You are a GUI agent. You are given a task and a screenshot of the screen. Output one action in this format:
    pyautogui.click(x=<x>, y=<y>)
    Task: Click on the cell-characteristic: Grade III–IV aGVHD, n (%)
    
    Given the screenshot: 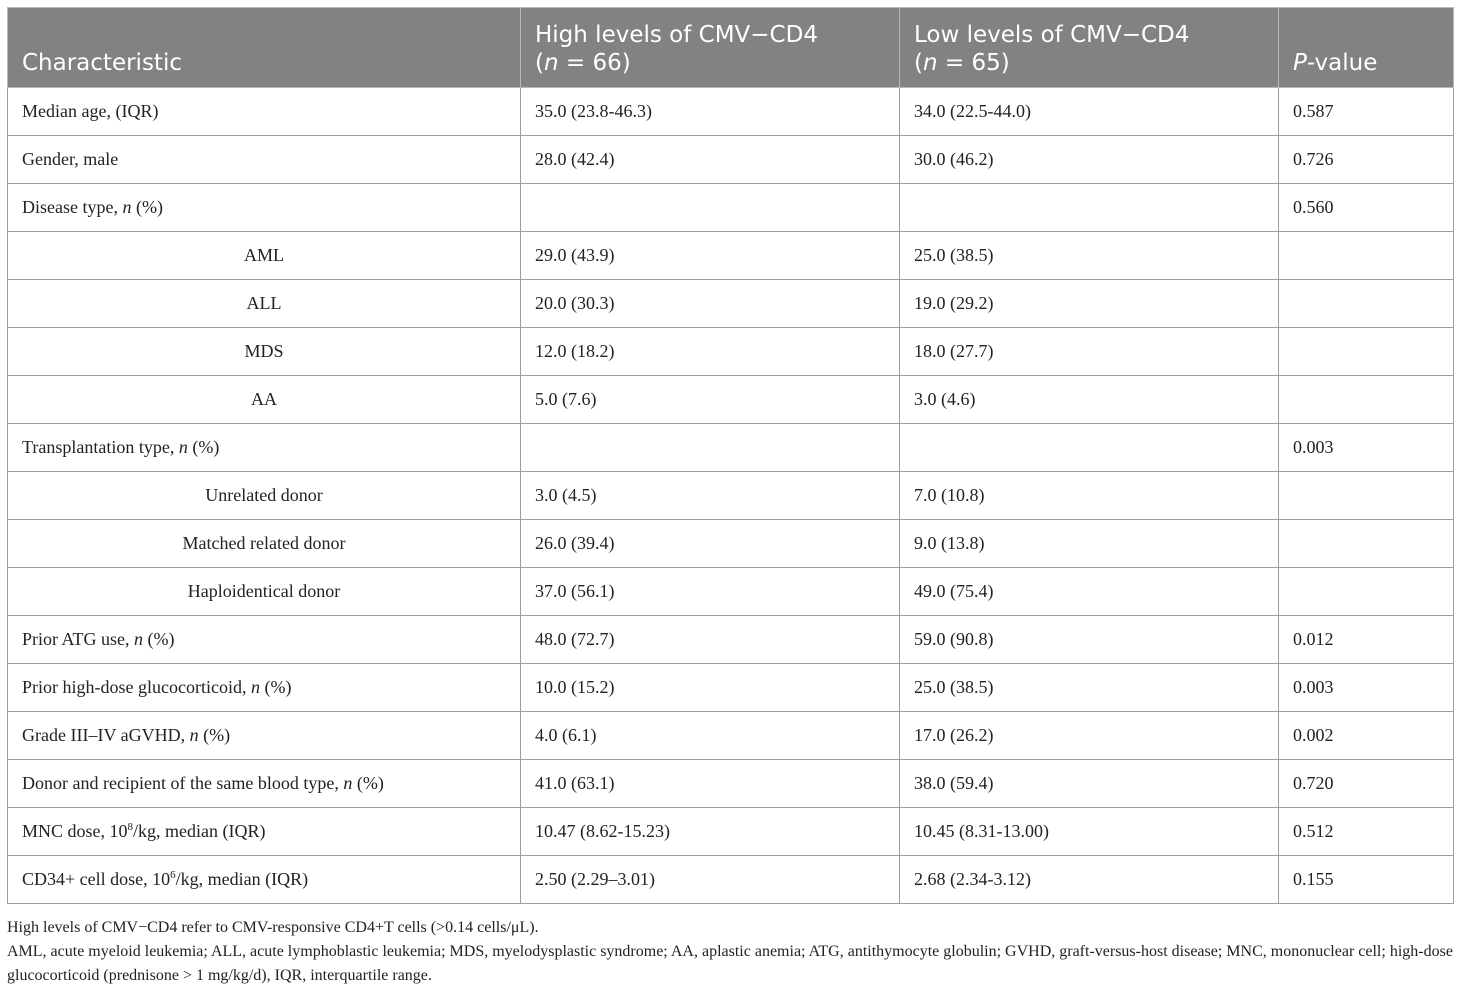 What is the action you would take?
    pyautogui.click(x=264, y=735)
    